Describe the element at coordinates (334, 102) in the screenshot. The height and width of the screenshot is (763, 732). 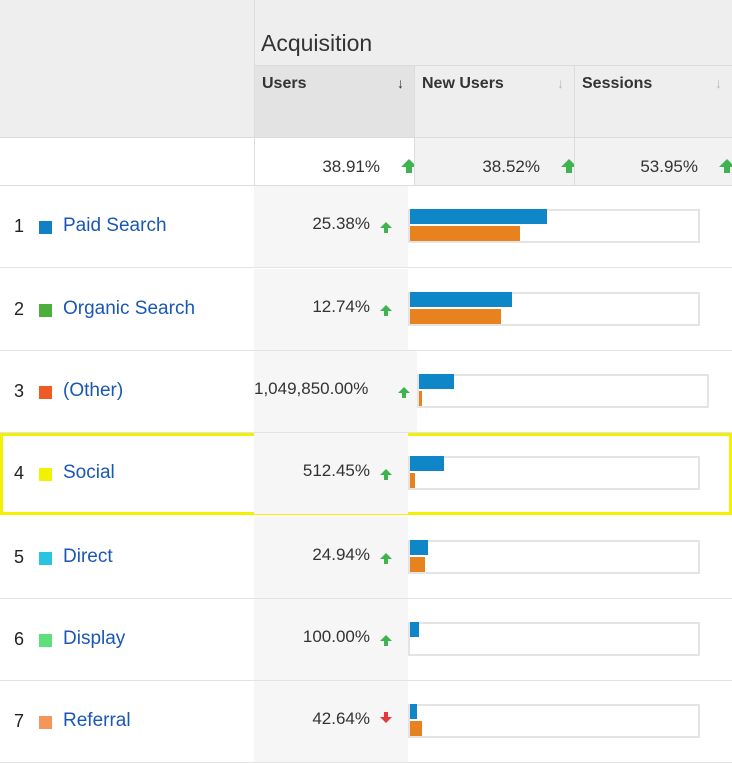
I see `column-header-users: Users ↓` at that location.